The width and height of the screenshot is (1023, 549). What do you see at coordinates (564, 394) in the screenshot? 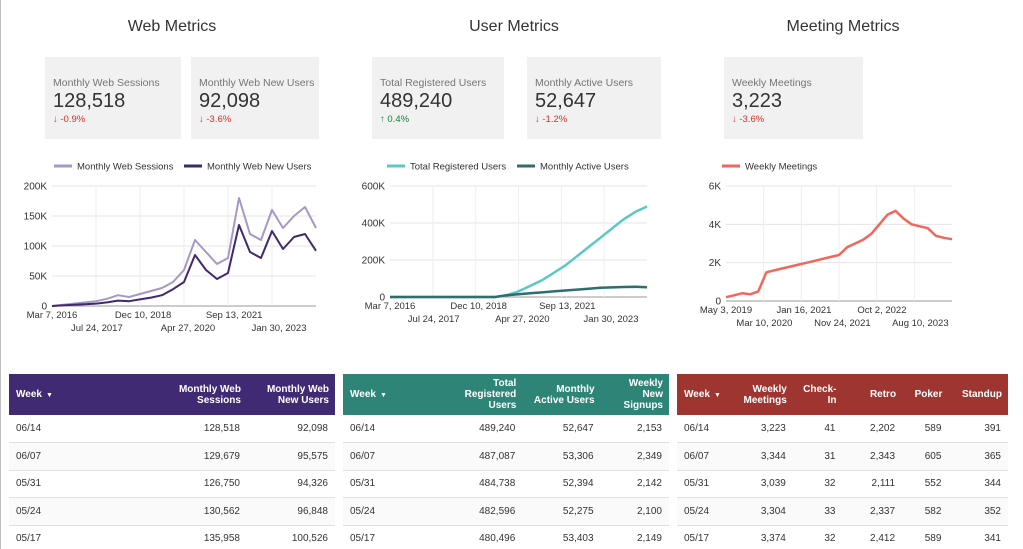
I see `column-header: Monthly Active Users` at bounding box center [564, 394].